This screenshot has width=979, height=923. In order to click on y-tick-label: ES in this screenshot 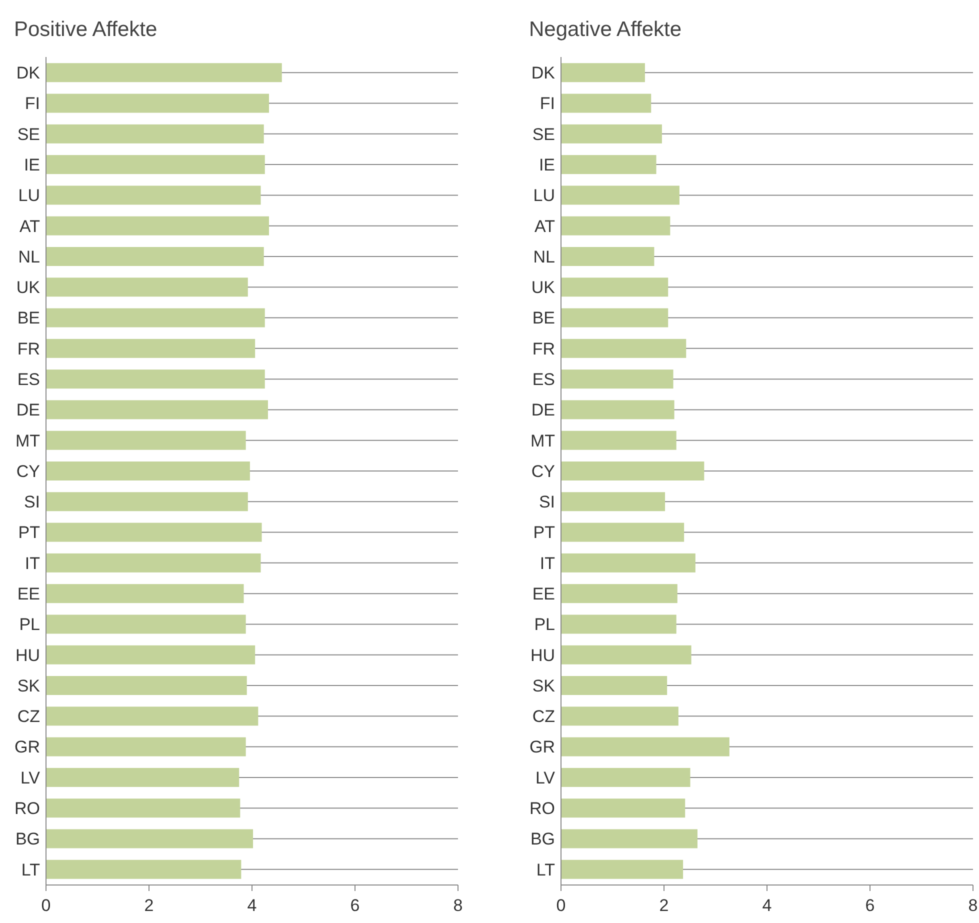, I will do `click(543, 380)`.